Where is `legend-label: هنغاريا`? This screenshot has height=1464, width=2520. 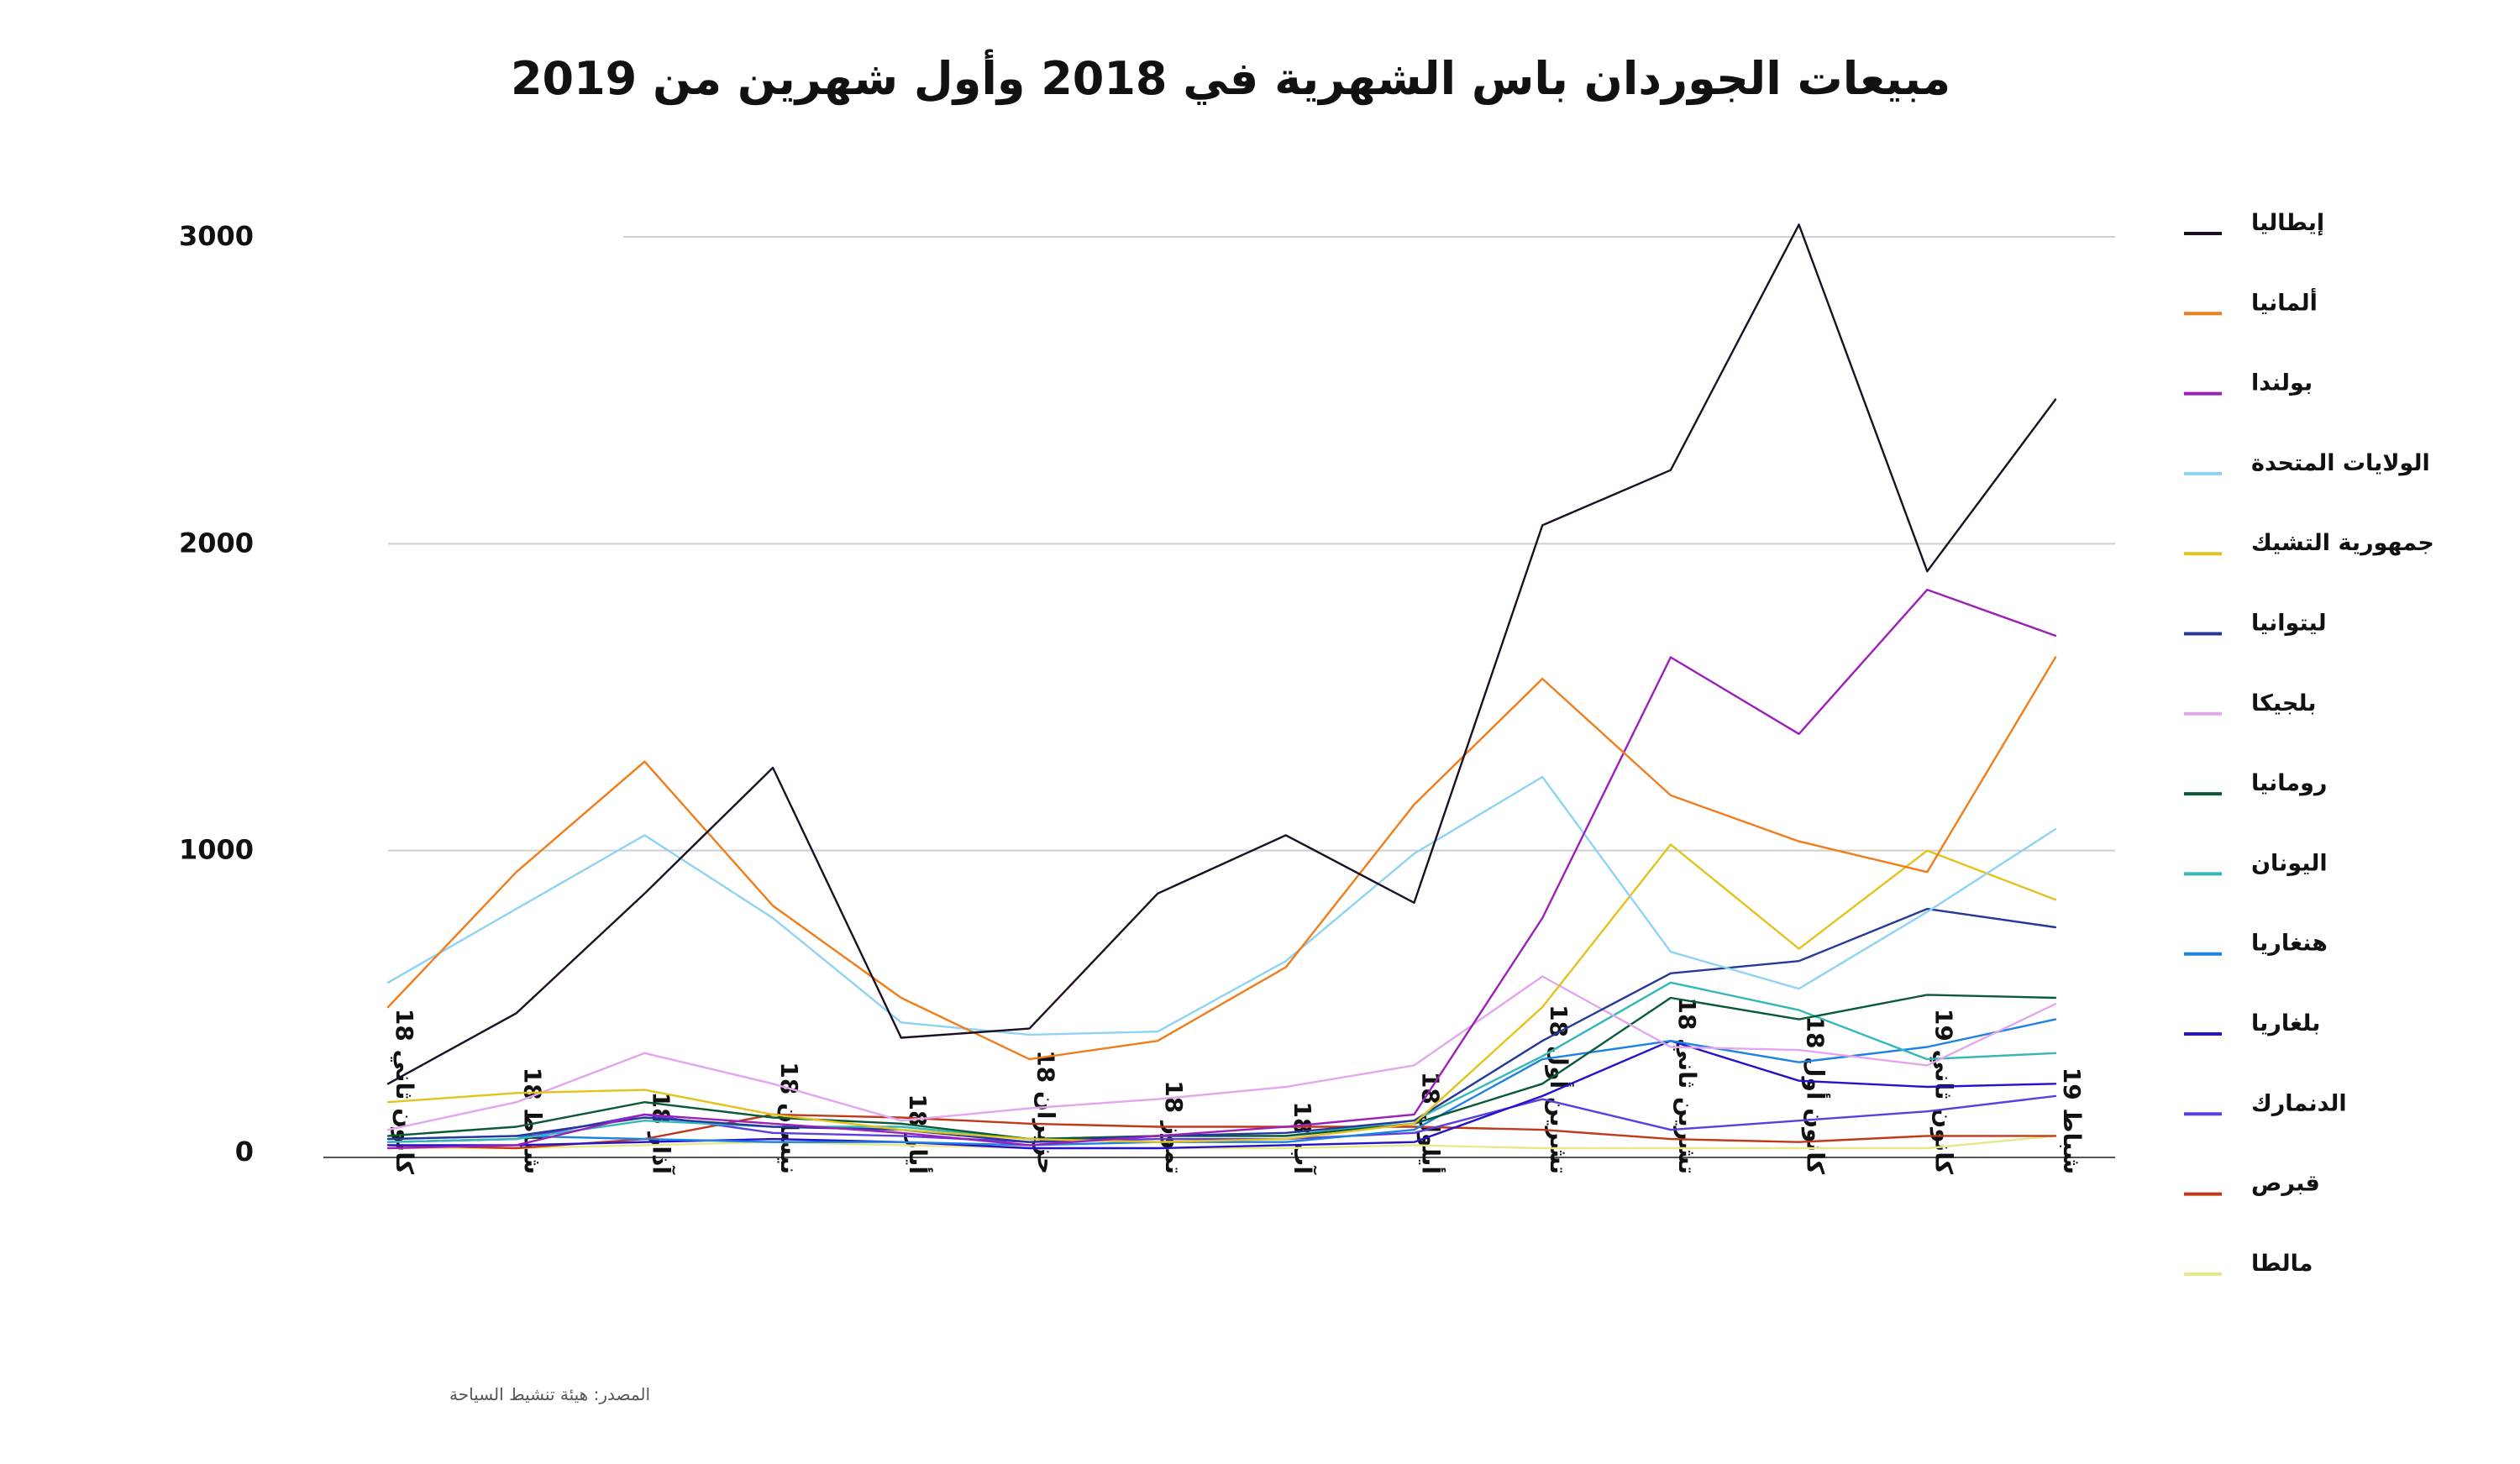
legend-label: هنغاريا is located at coordinates (2289, 944).